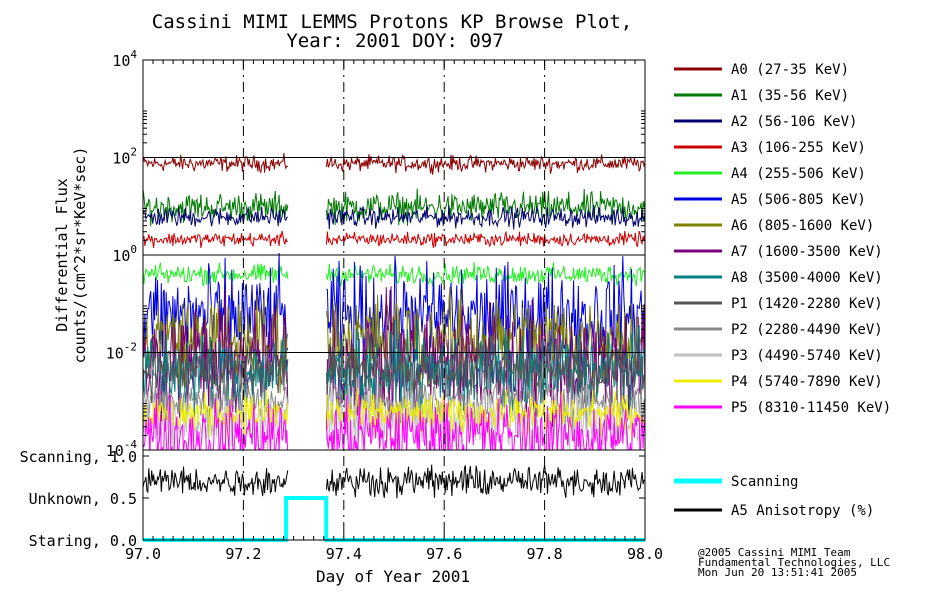 The image size is (950, 600). I want to click on y-axis-label-line2: counts/(cm^2*sr*KeV*sec), so click(80, 255).